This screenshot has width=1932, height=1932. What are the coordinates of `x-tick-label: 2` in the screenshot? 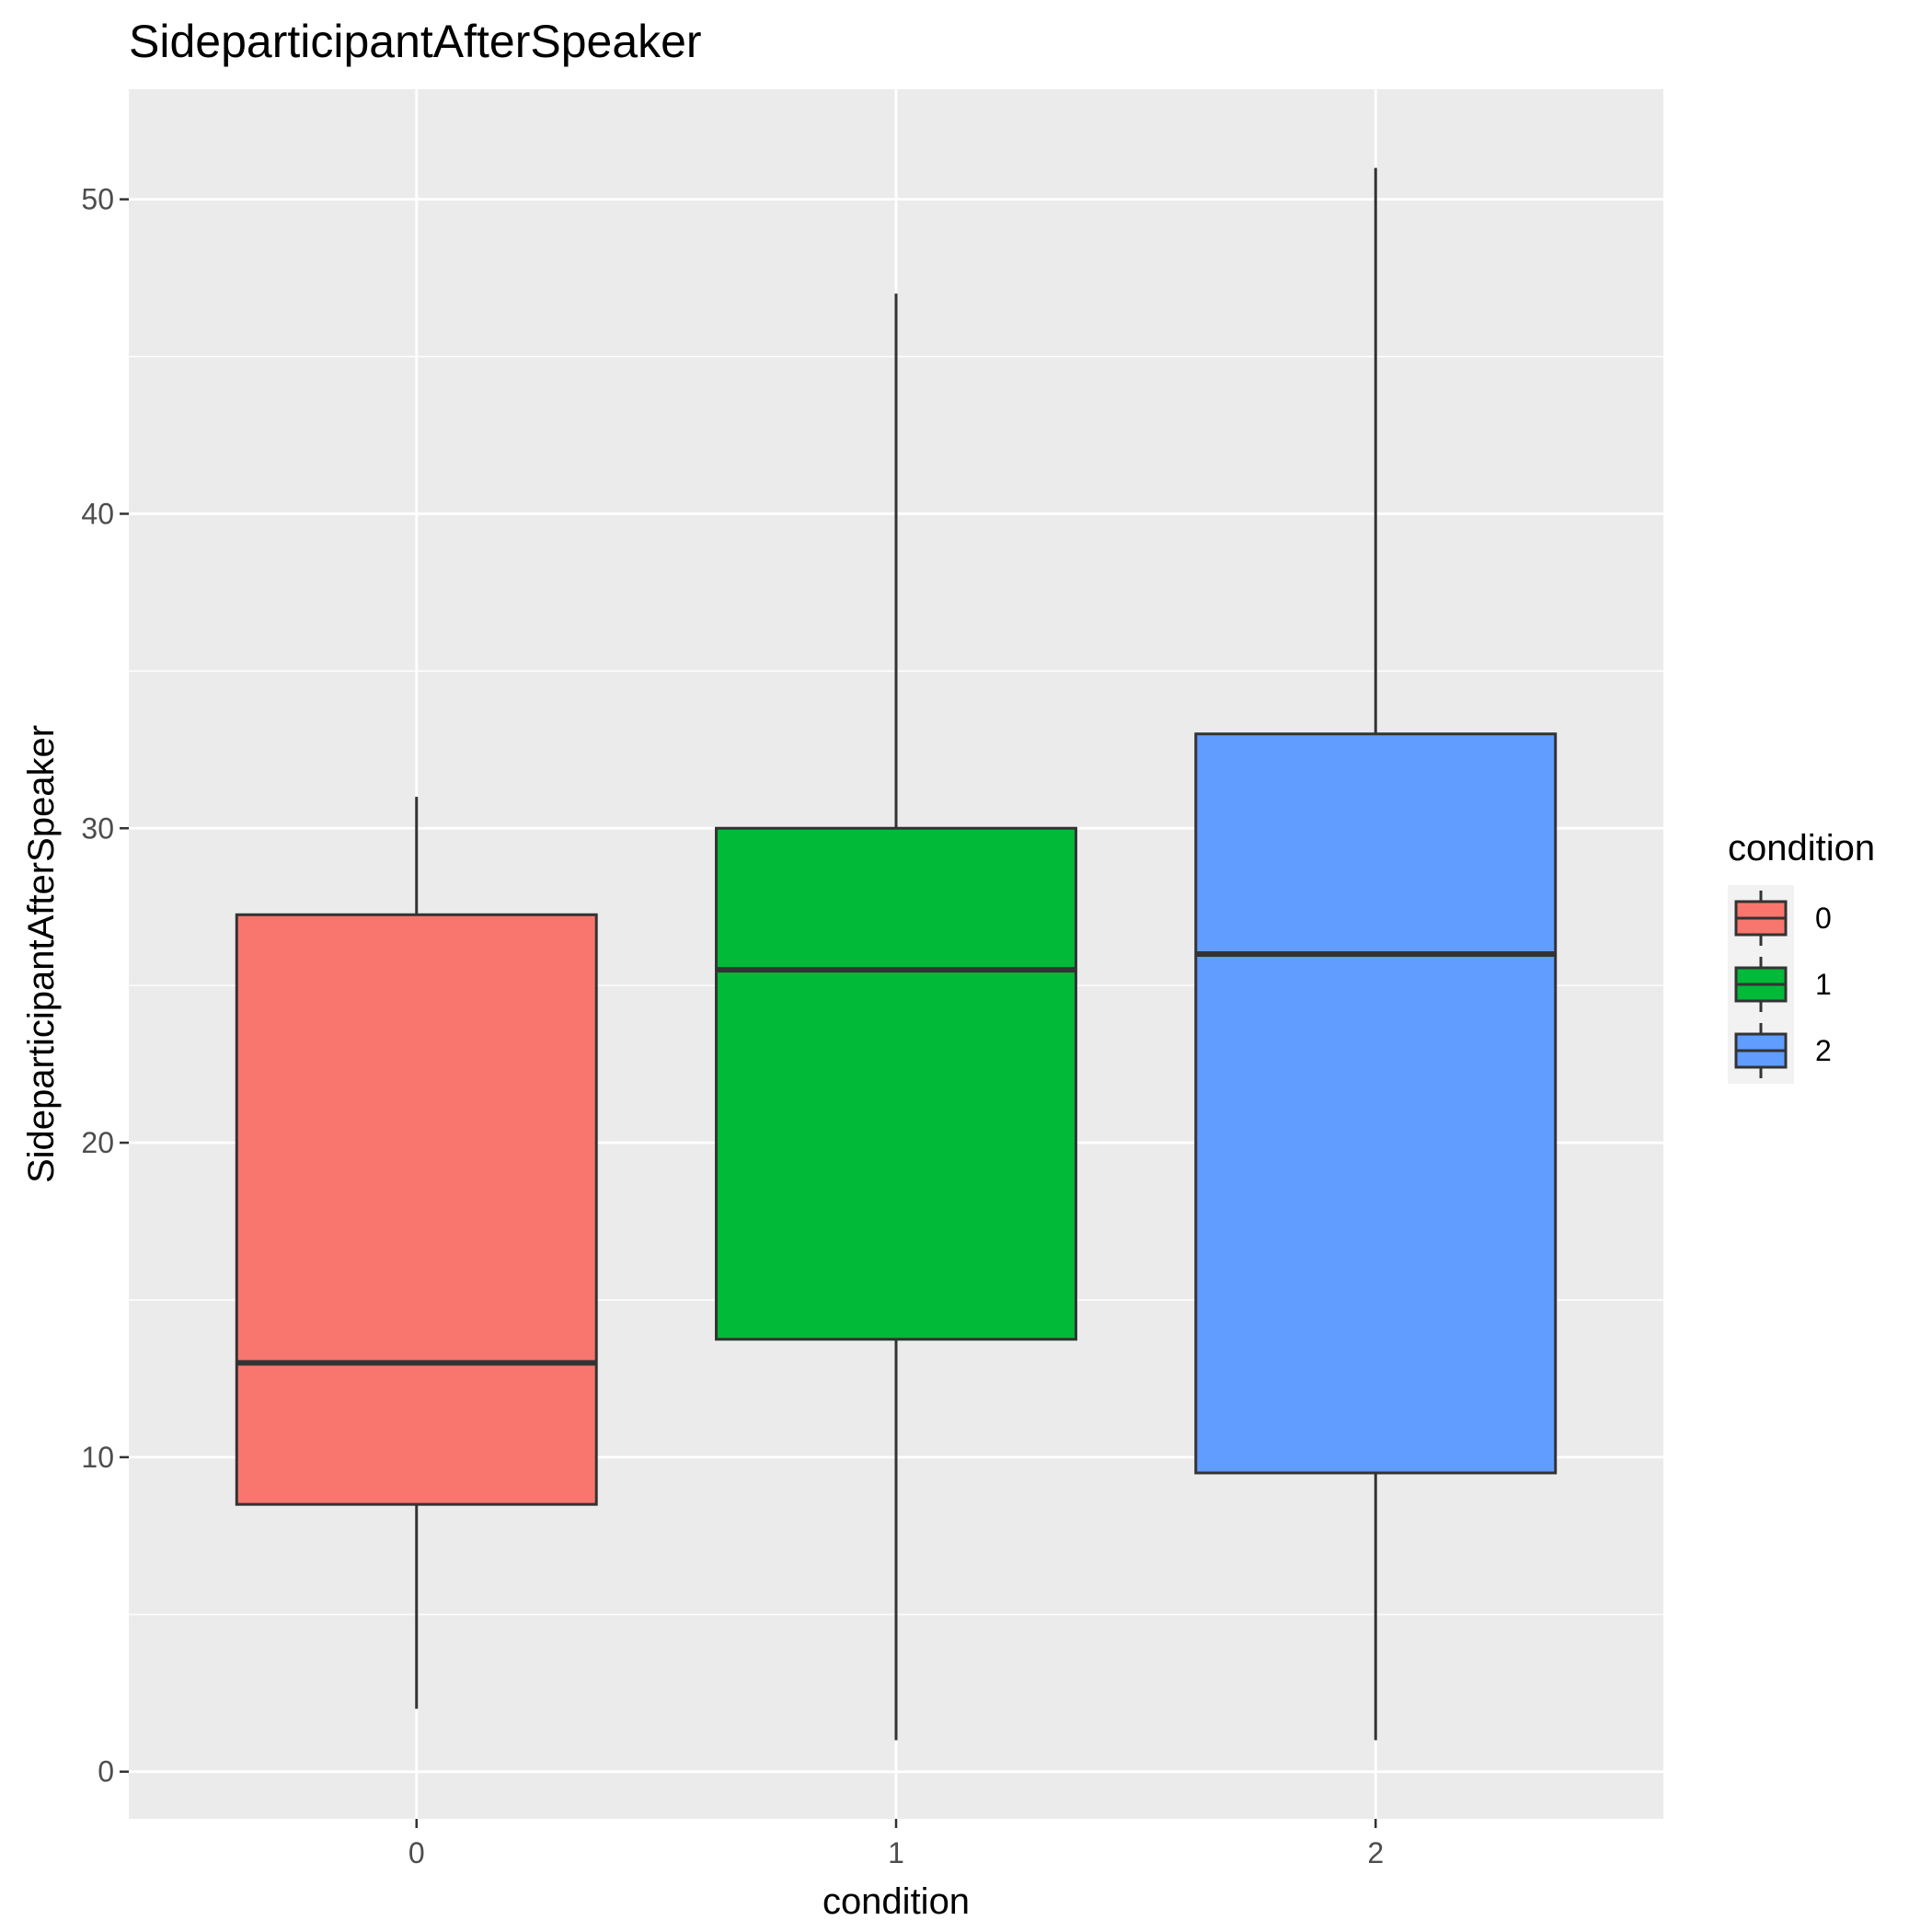 It's located at (1375, 1852).